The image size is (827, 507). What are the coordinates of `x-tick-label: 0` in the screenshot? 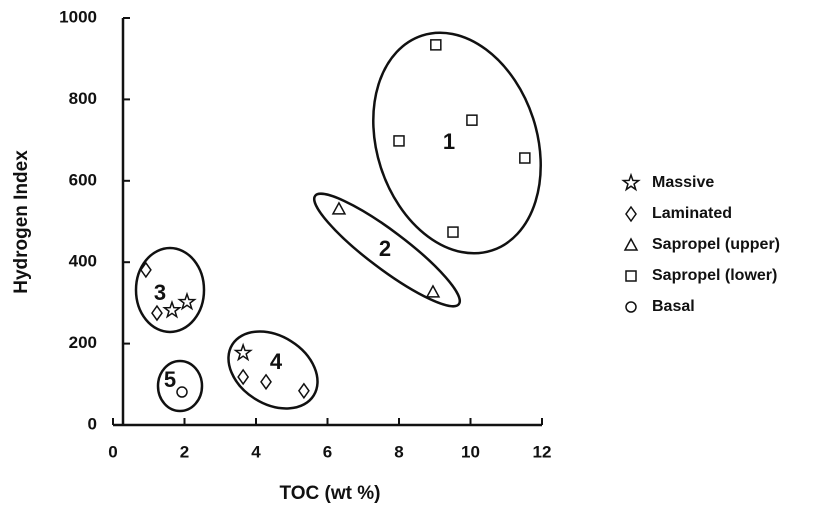 It's located at (112, 451).